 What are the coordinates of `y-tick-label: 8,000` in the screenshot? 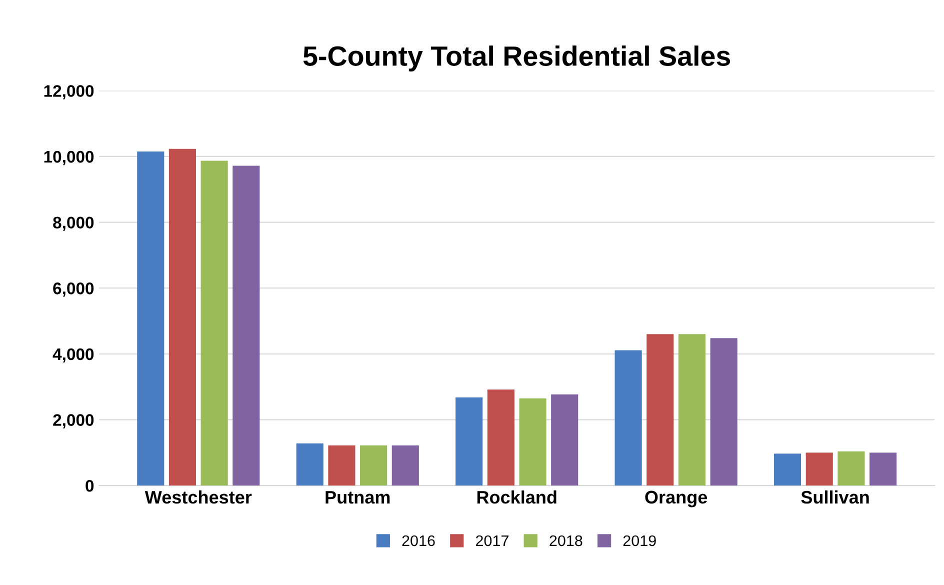 It's located at (73, 223).